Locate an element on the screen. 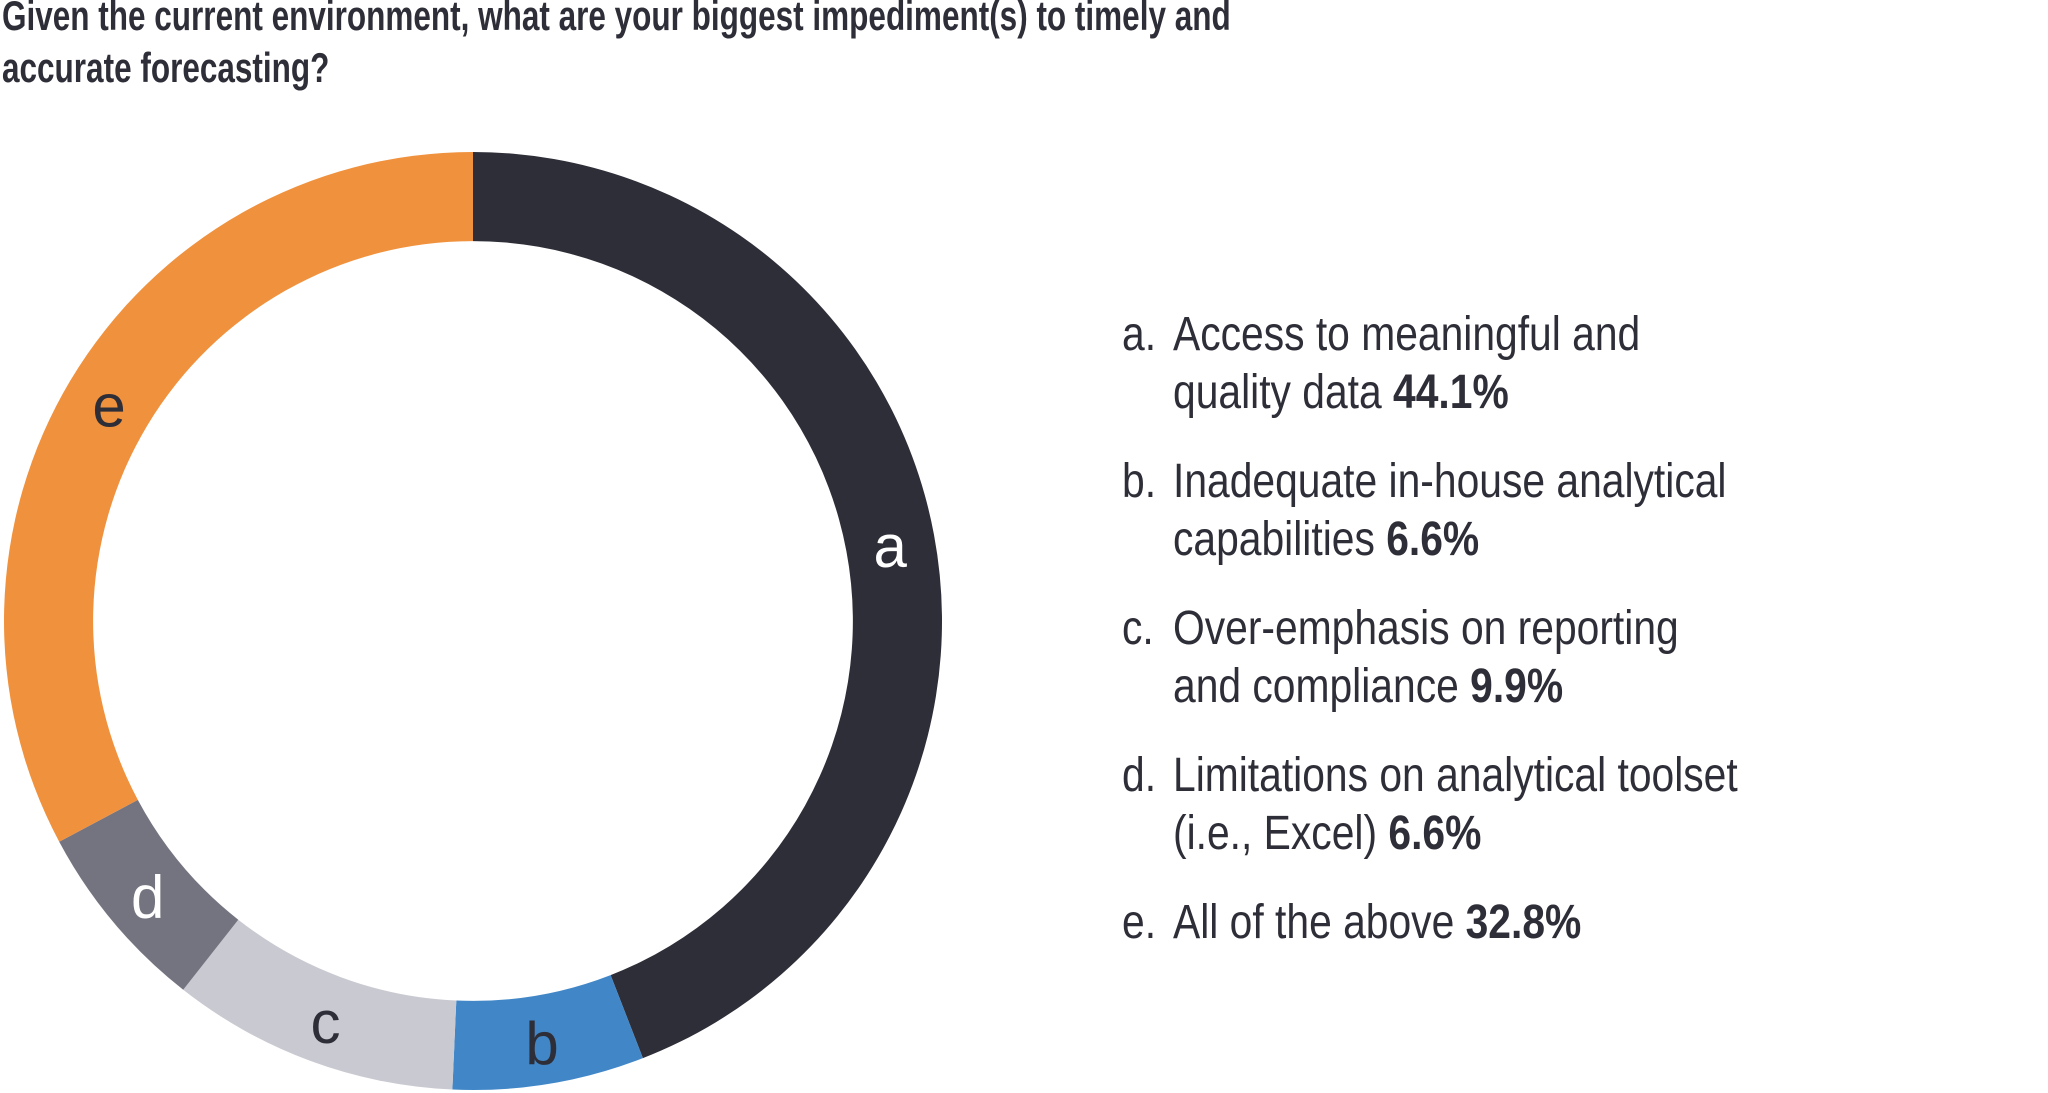  legend-item-line: d. Limitations on analytical toolset is located at coordinates (1547, 776).